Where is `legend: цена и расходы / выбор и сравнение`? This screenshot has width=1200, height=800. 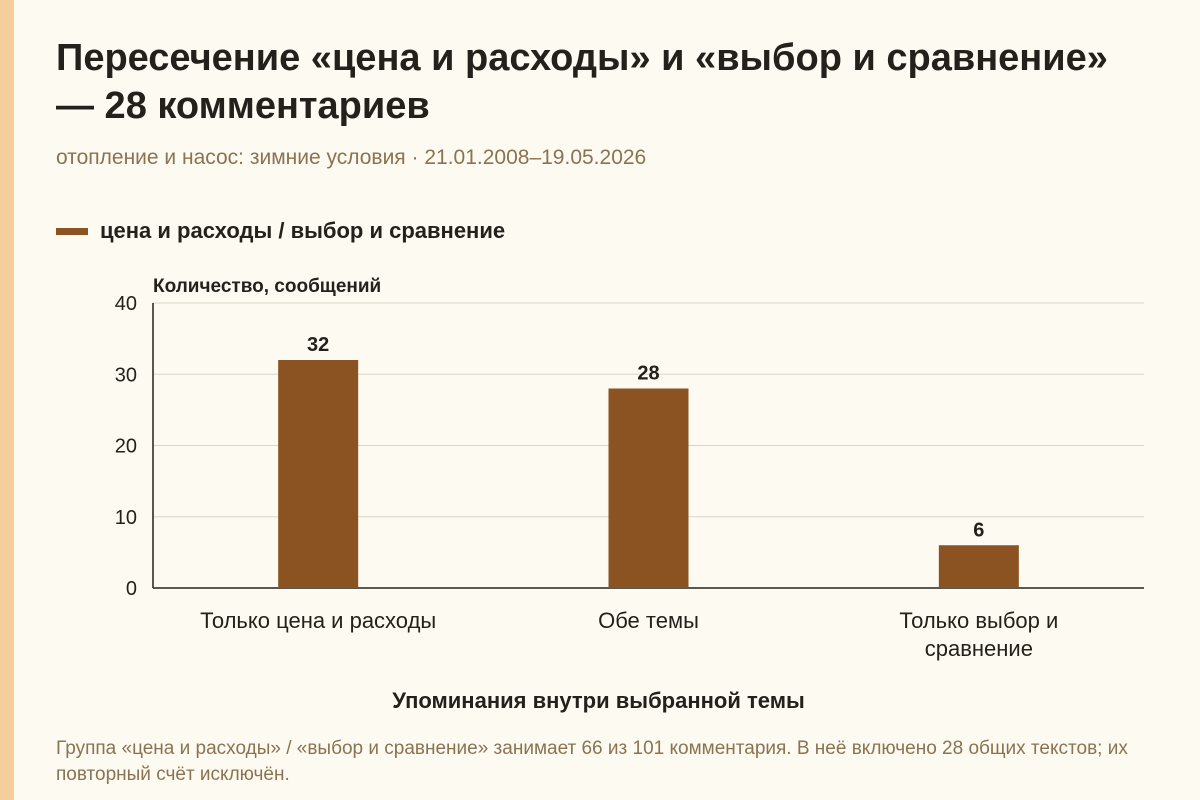
legend: цена и расходы / выбор и сравнение is located at coordinates (280, 231).